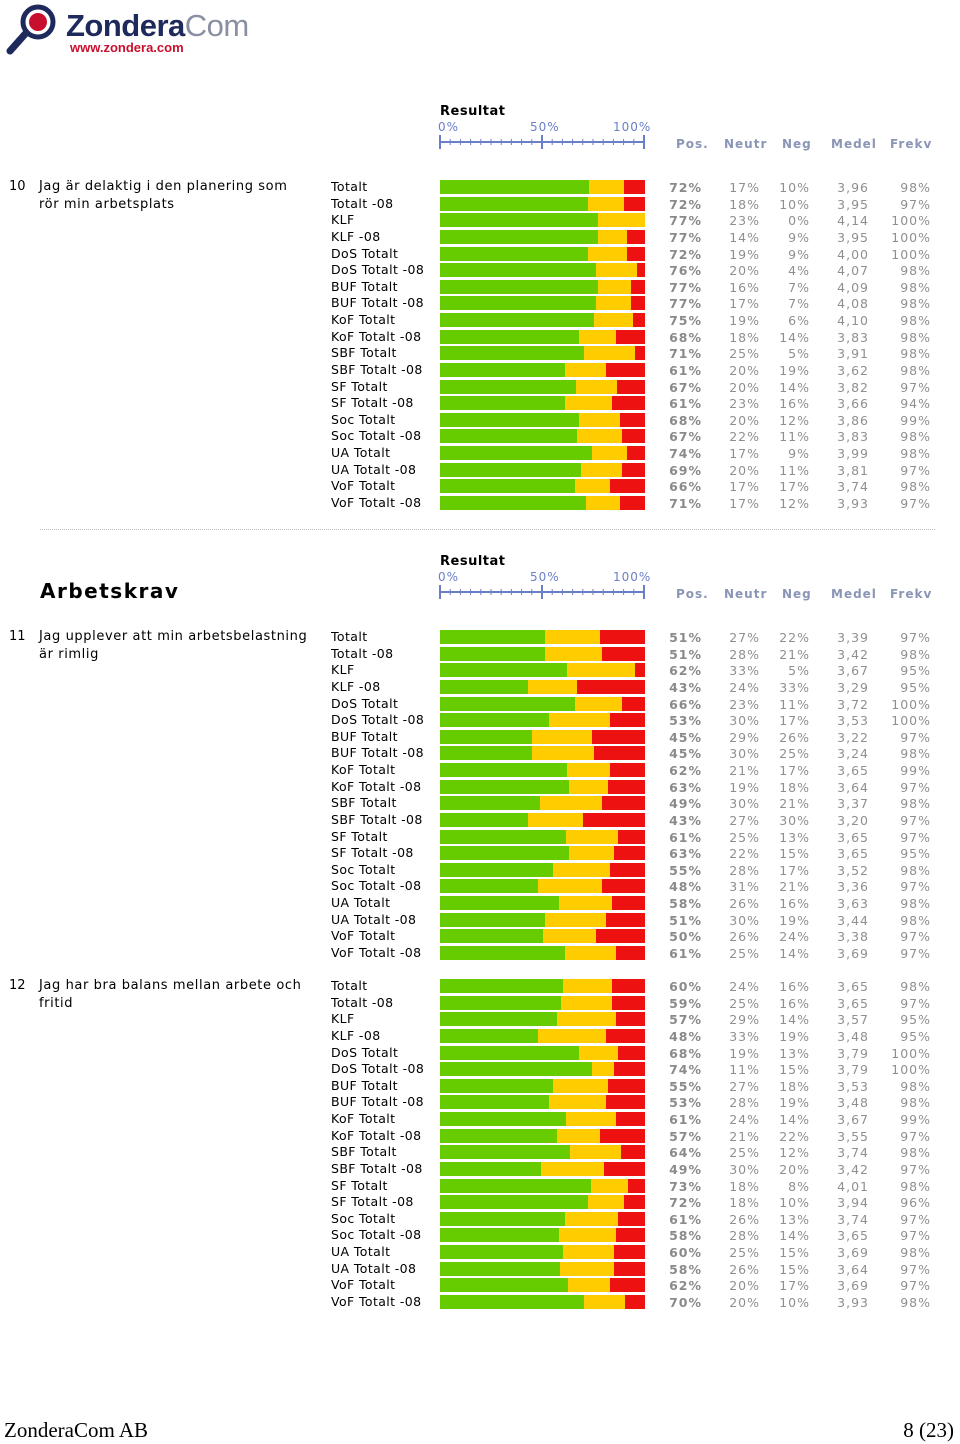  I want to click on result-row: SBF Totalt 49% 30% 21% 3,37 98%, so click(480, 803).